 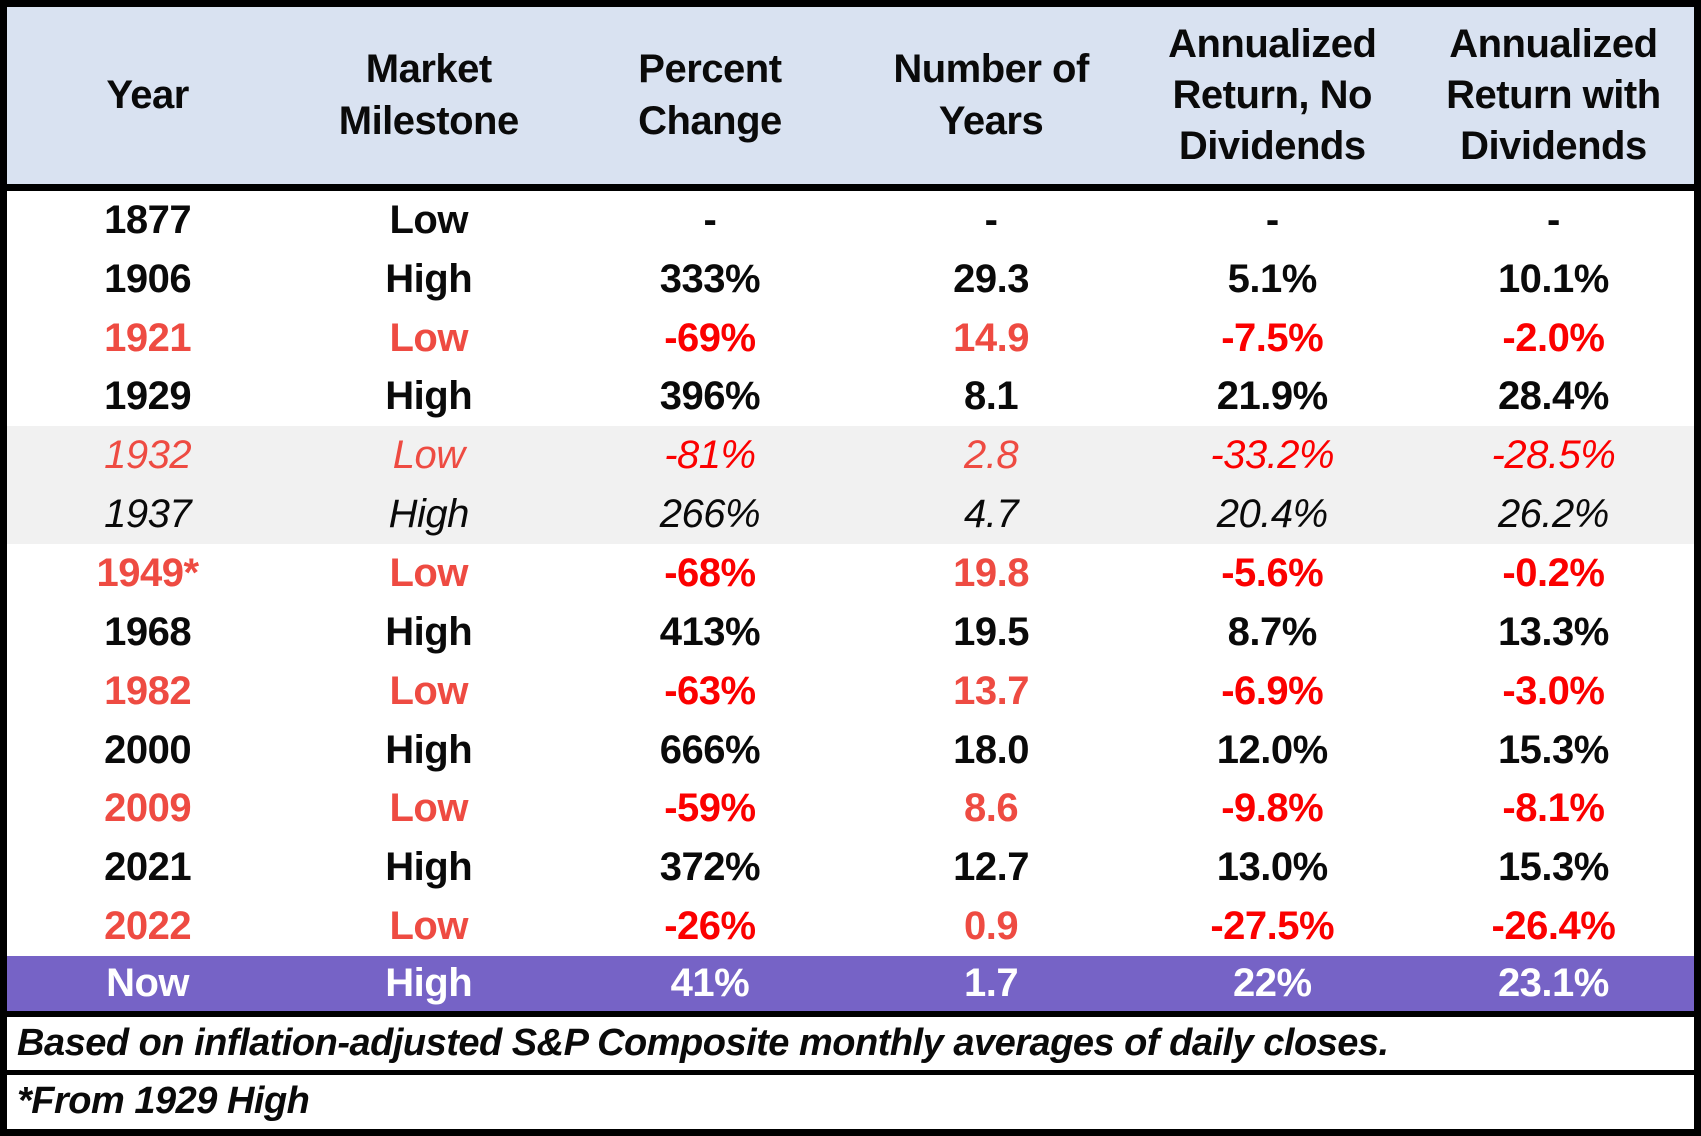 I want to click on cell-annualized-return-with-dividends: 28.4%, so click(x=1553, y=396).